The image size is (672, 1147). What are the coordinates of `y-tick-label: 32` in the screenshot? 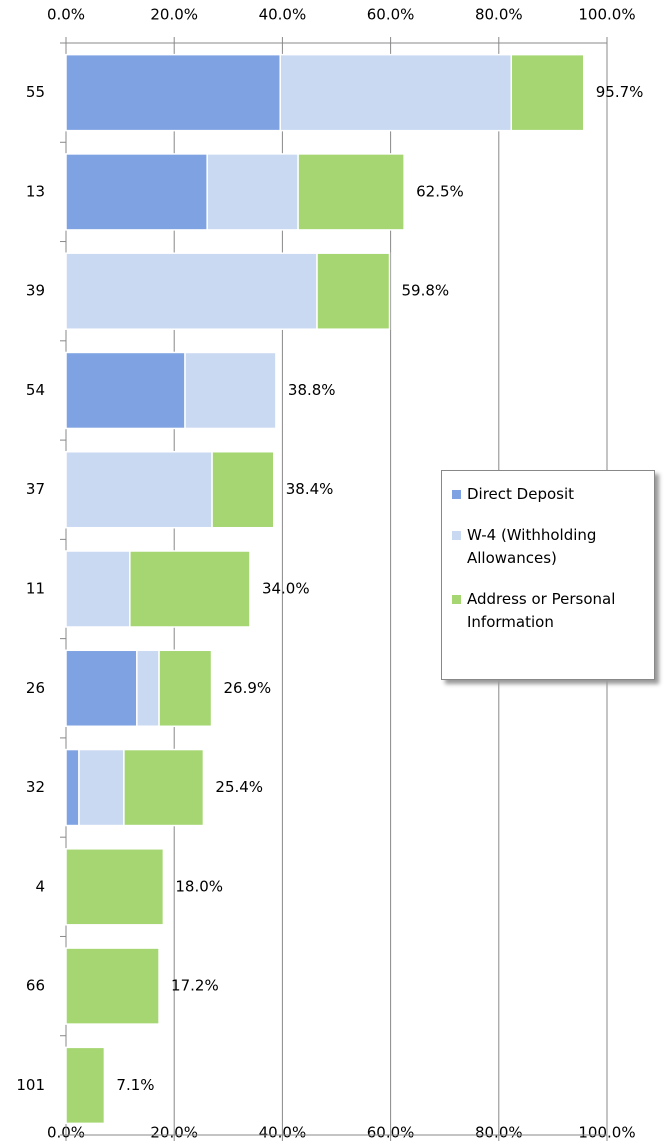 It's located at (35, 787).